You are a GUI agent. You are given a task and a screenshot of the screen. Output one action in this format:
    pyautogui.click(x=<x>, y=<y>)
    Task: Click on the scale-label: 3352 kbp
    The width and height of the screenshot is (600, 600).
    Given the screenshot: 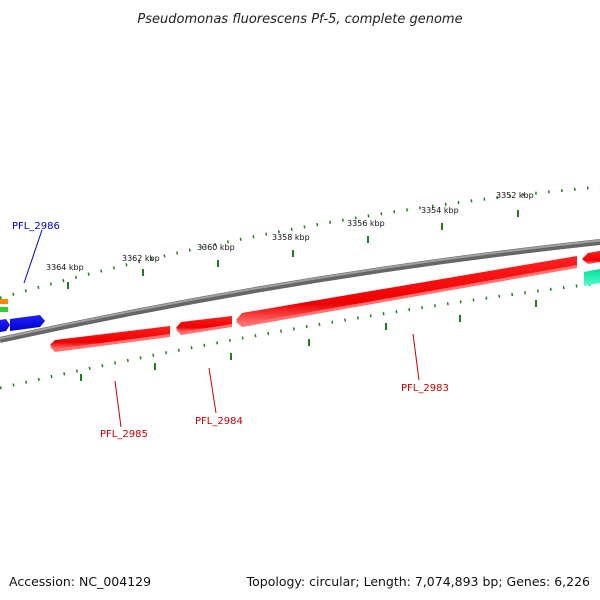 What is the action you would take?
    pyautogui.click(x=515, y=195)
    